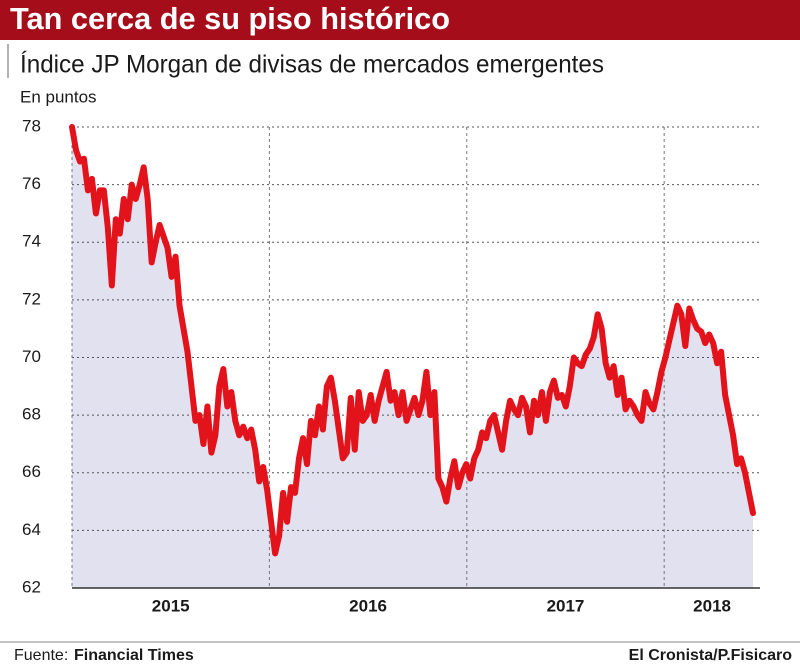  Describe the element at coordinates (31, 414) in the screenshot. I see `y-tick-label: 68` at that location.